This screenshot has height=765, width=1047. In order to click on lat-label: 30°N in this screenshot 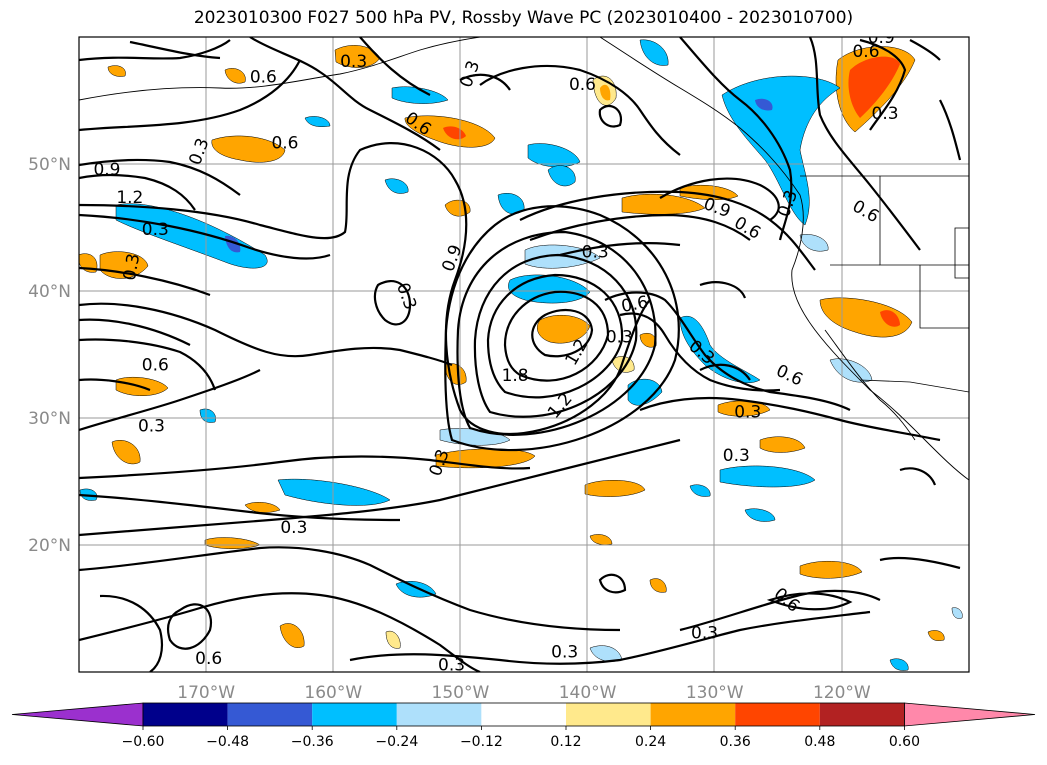, I will do `click(49, 419)`.